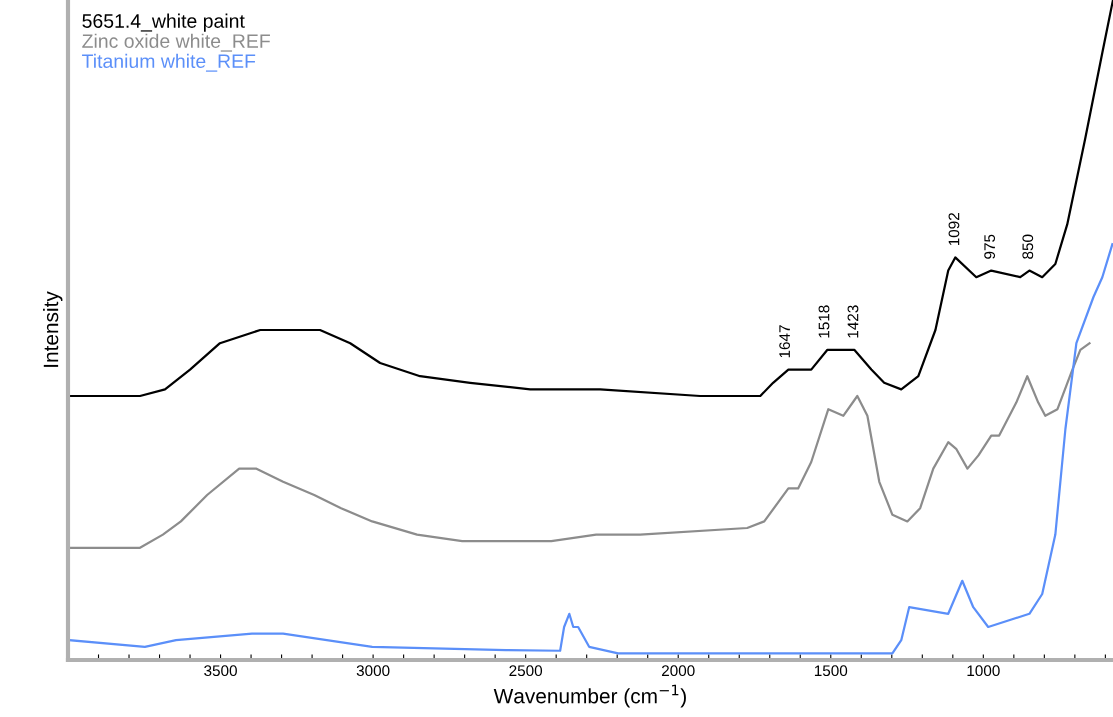 Image resolution: width=1113 pixels, height=717 pixels. What do you see at coordinates (163, 22) in the screenshot?
I see `text: 5651.4_white paint` at bounding box center [163, 22].